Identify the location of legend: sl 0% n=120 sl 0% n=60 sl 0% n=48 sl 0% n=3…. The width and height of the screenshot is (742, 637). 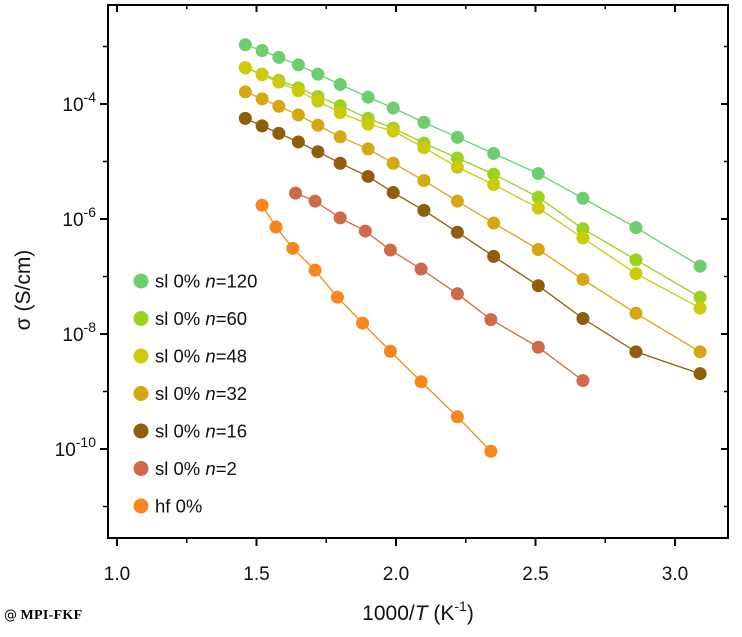
(195, 394).